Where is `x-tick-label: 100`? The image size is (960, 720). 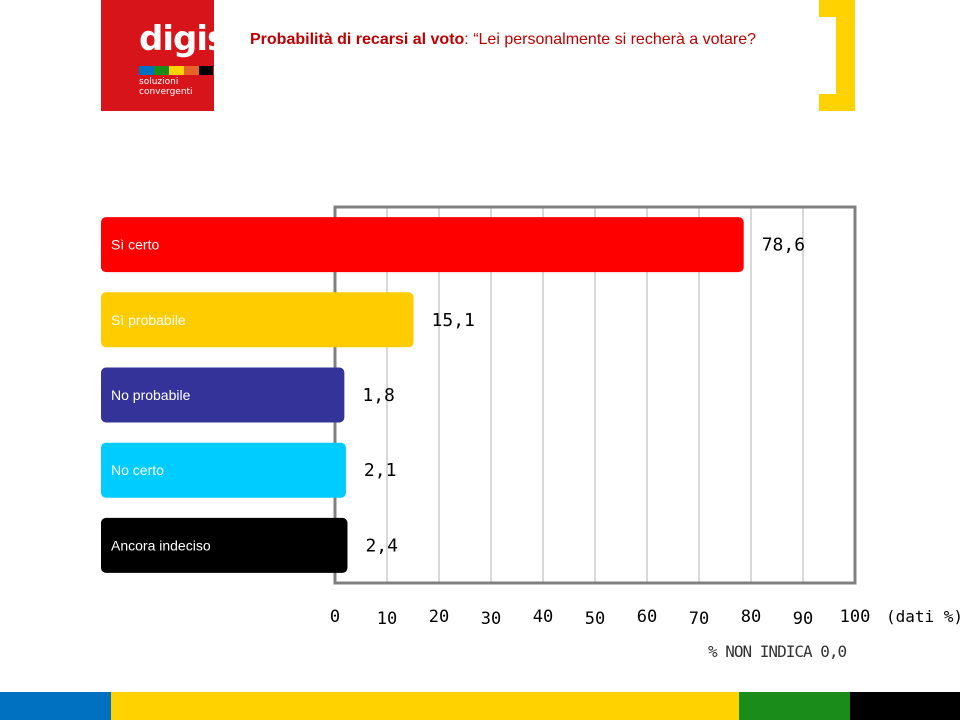 x-tick-label: 100 is located at coordinates (855, 617).